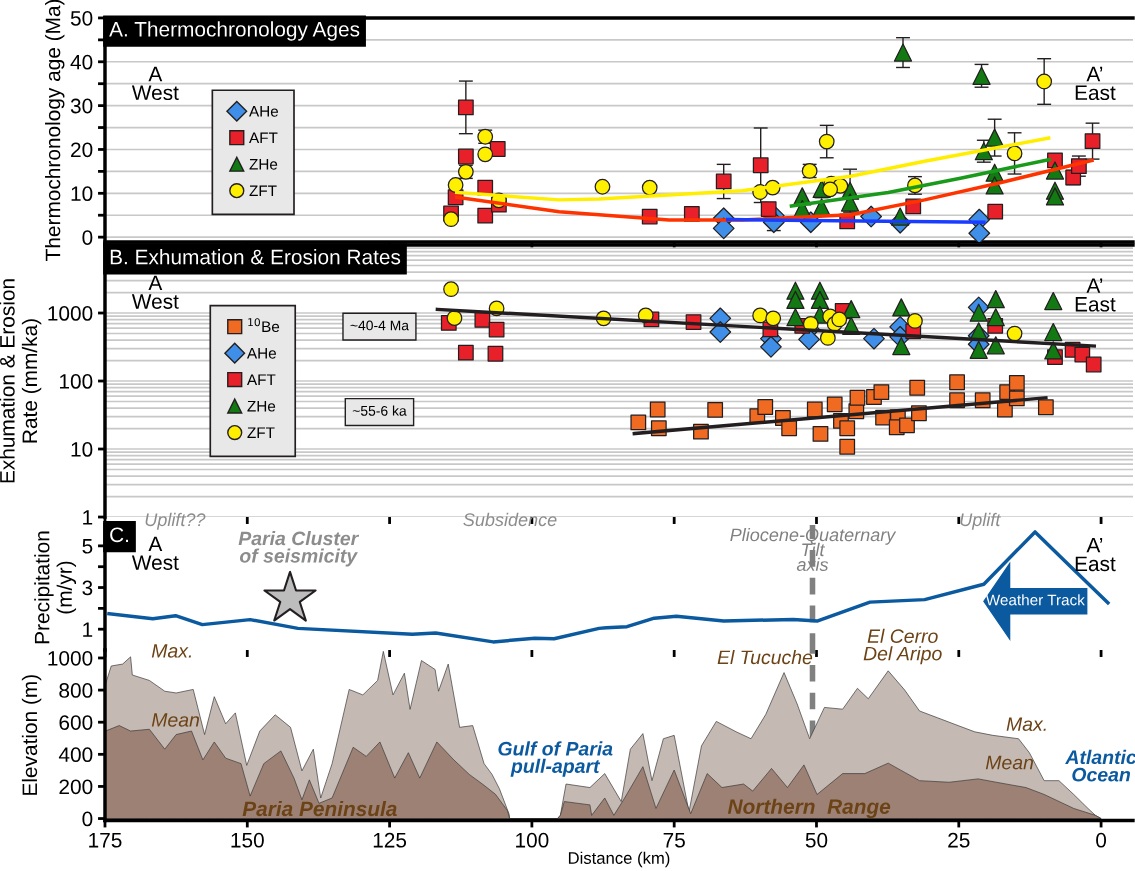  What do you see at coordinates (809, 808) in the screenshot?
I see `annotation: Northern Range` at bounding box center [809, 808].